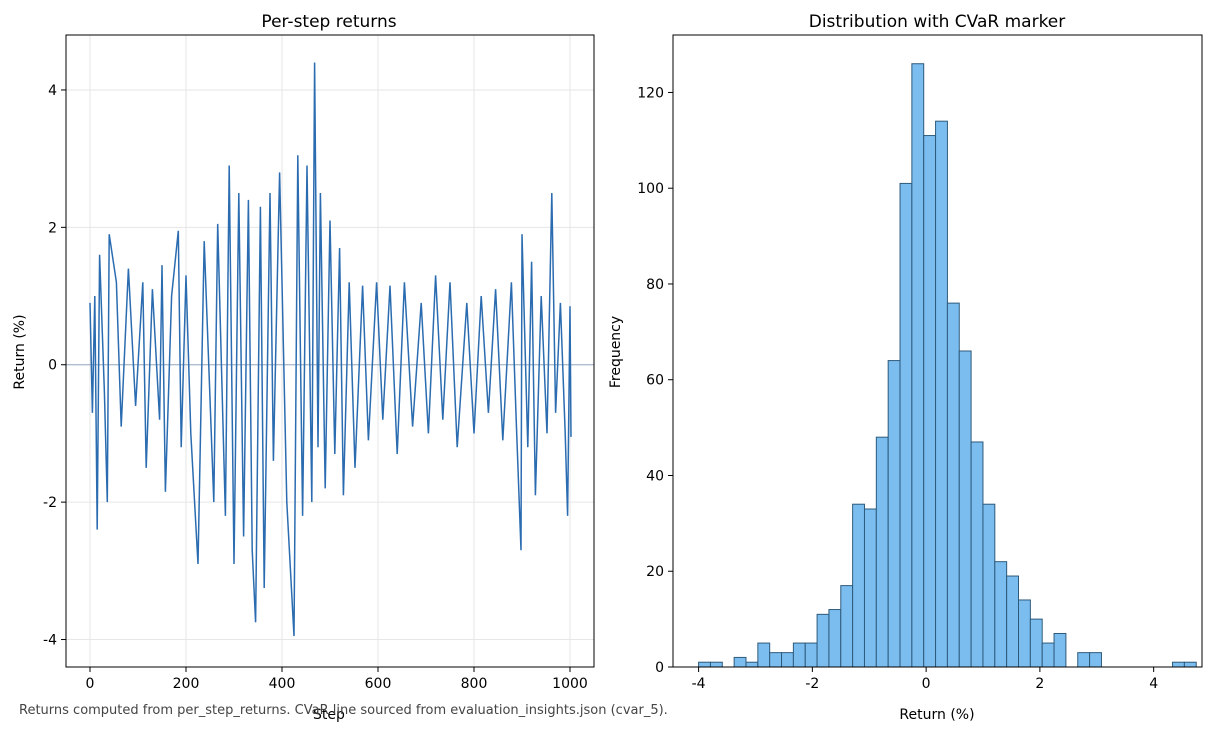 This screenshot has height=733, width=1213. What do you see at coordinates (474, 684) in the screenshot?
I see `x-tick-label: 800` at bounding box center [474, 684].